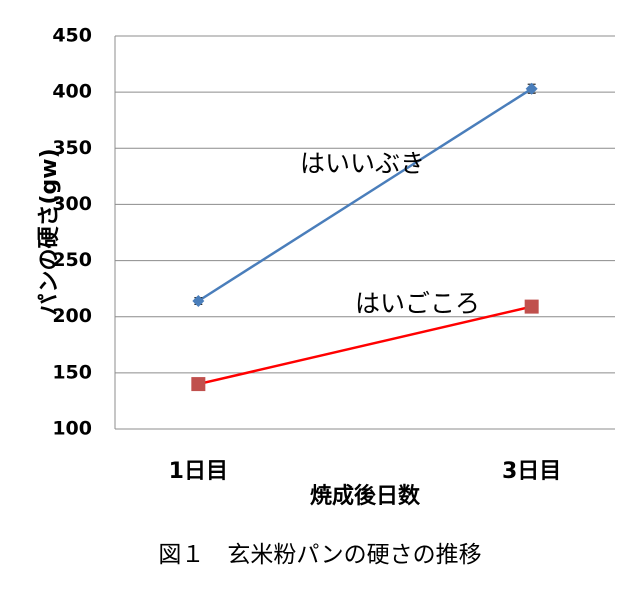 Image resolution: width=640 pixels, height=591 pixels. What do you see at coordinates (72, 260) in the screenshot?
I see `y-tick-label: 250` at bounding box center [72, 260].